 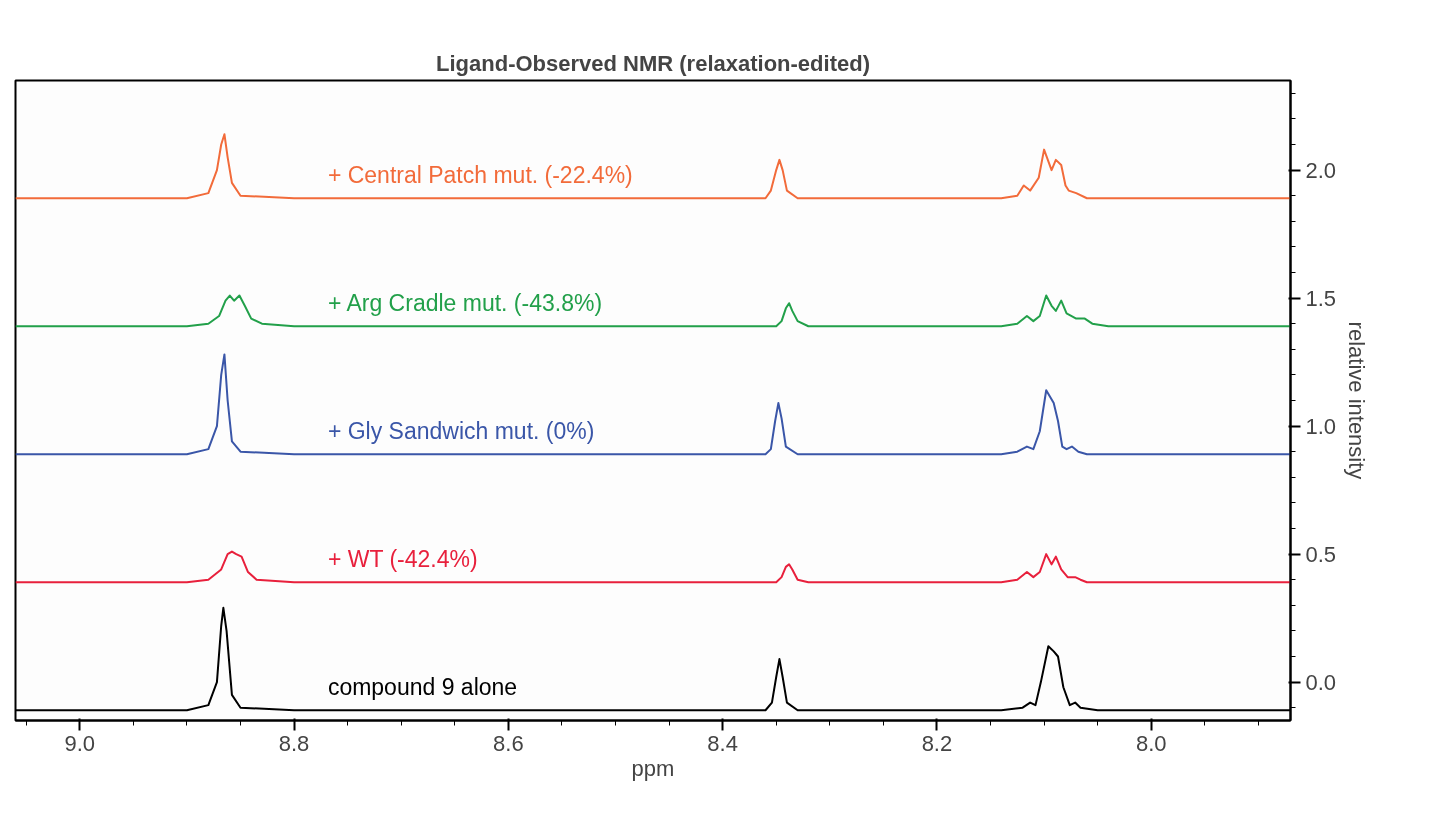 I want to click on series-label: + Gly Sandwich mut. (0%), so click(x=461, y=431).